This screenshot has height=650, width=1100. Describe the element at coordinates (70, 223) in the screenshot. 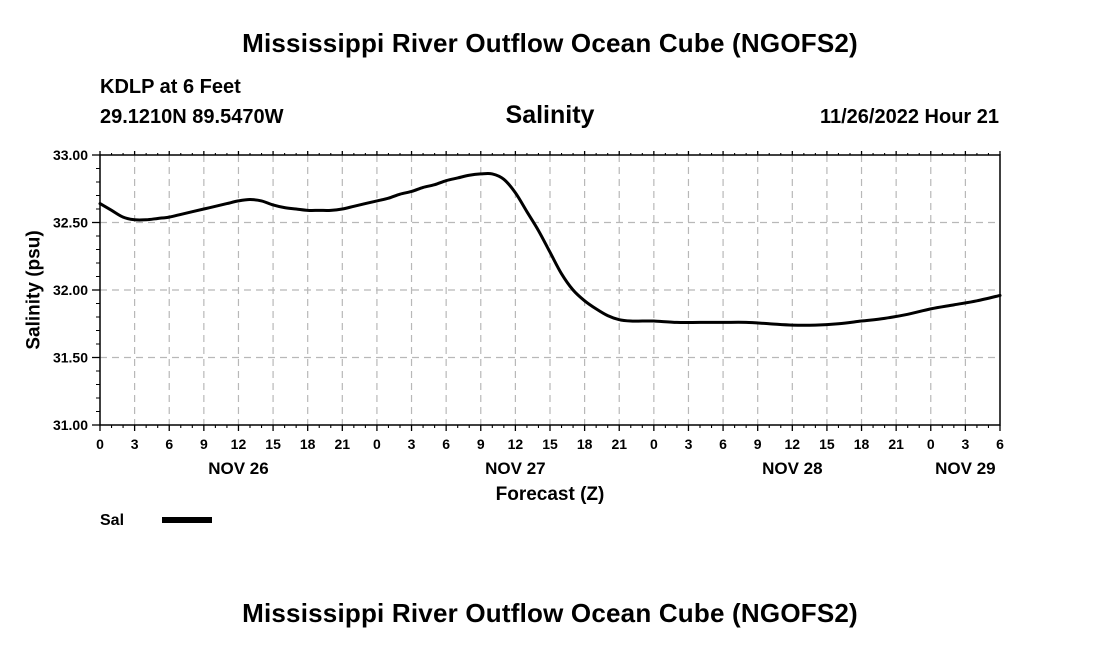

I see `y-tick-label: 32.50` at that location.